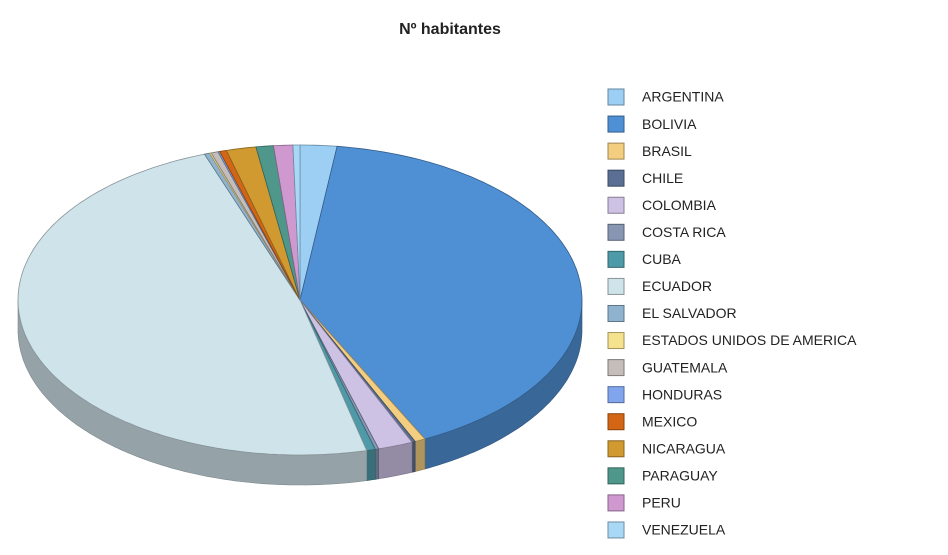 The width and height of the screenshot is (948, 555). What do you see at coordinates (669, 124) in the screenshot?
I see `legend-label: BOLIVIA` at bounding box center [669, 124].